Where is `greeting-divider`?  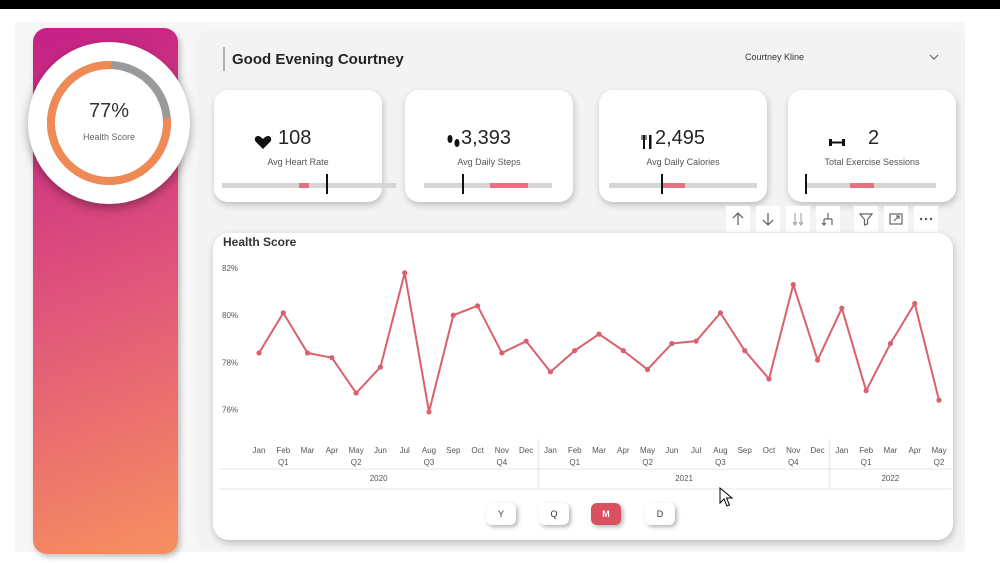 greeting-divider is located at coordinates (224, 59).